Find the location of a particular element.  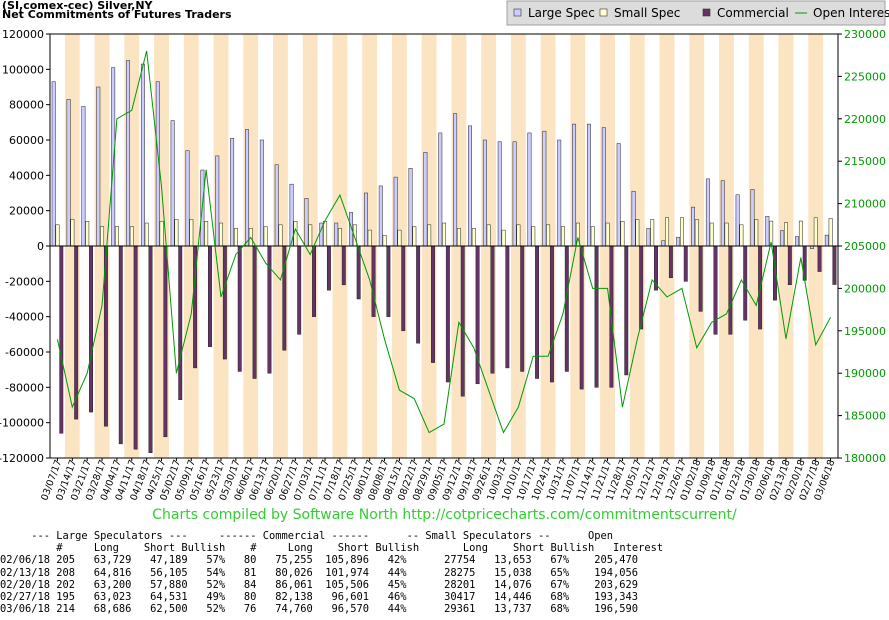

table-cell: 30417 is located at coordinates (460, 596).